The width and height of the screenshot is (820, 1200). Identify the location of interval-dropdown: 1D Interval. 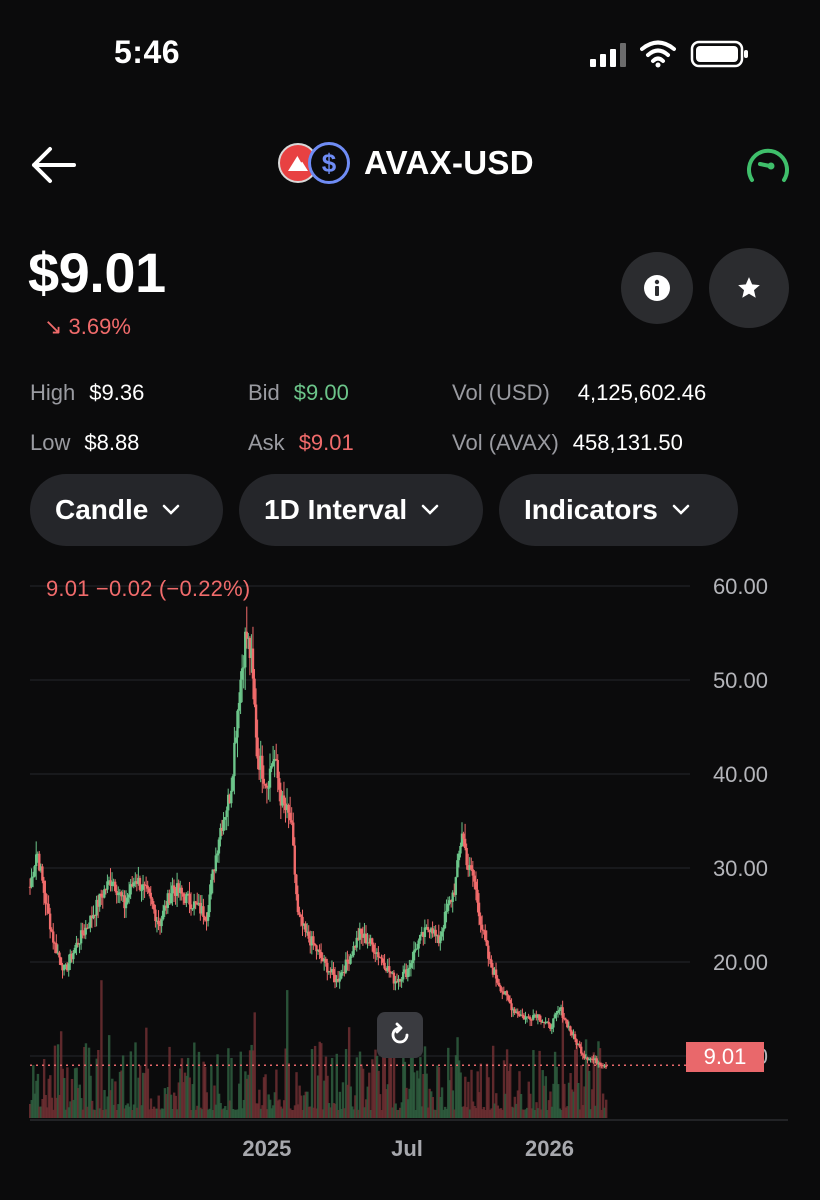
(361, 510).